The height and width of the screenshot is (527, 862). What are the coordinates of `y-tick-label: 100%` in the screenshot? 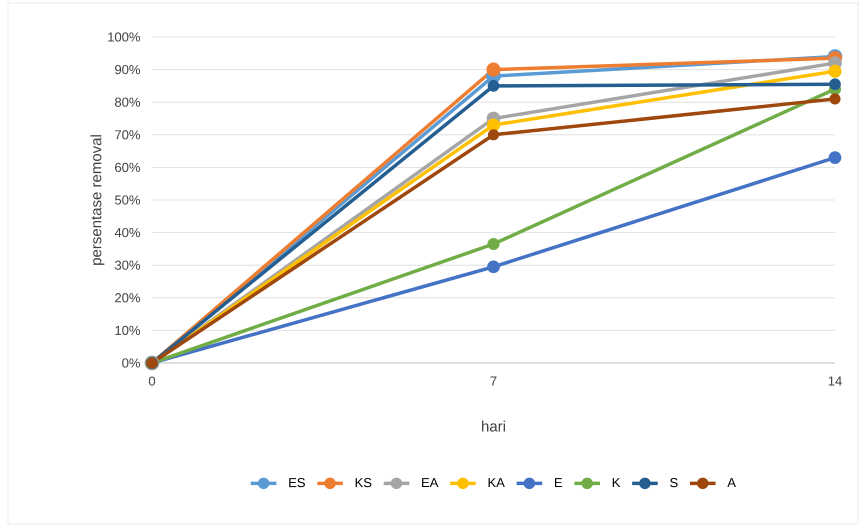 It's located at (124, 37).